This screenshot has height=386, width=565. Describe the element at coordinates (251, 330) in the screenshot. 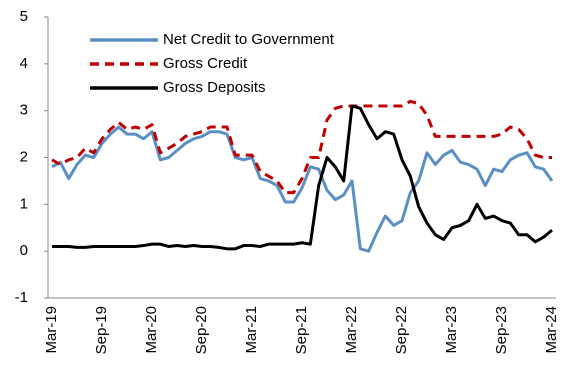

I see `x-tick-label: Mar-21` at that location.